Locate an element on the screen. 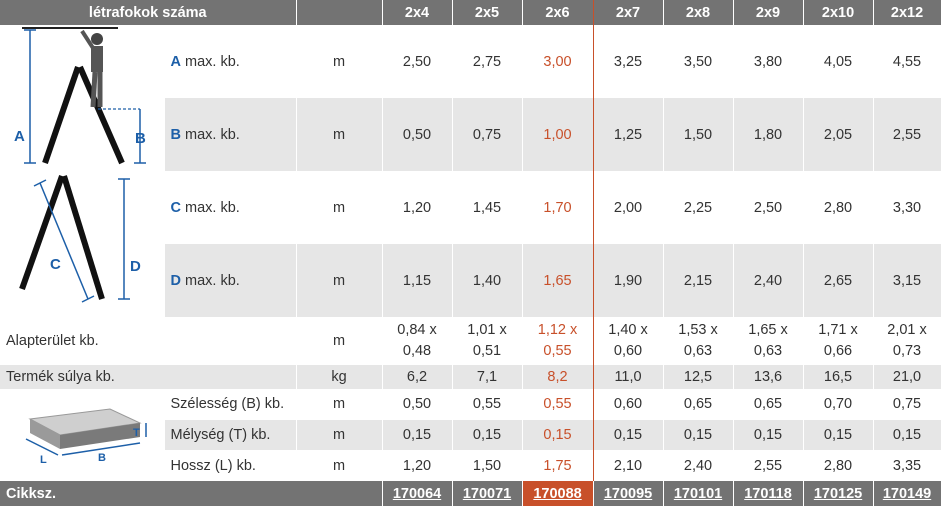 This screenshot has width=941, height=506. cell-line: 0,51 is located at coordinates (487, 351).